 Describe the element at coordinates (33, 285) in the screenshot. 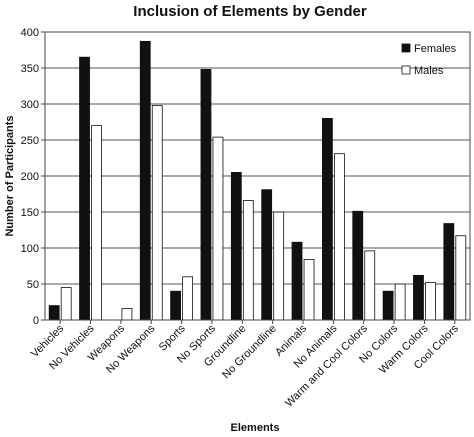

I see `y-tick-label: 50` at that location.